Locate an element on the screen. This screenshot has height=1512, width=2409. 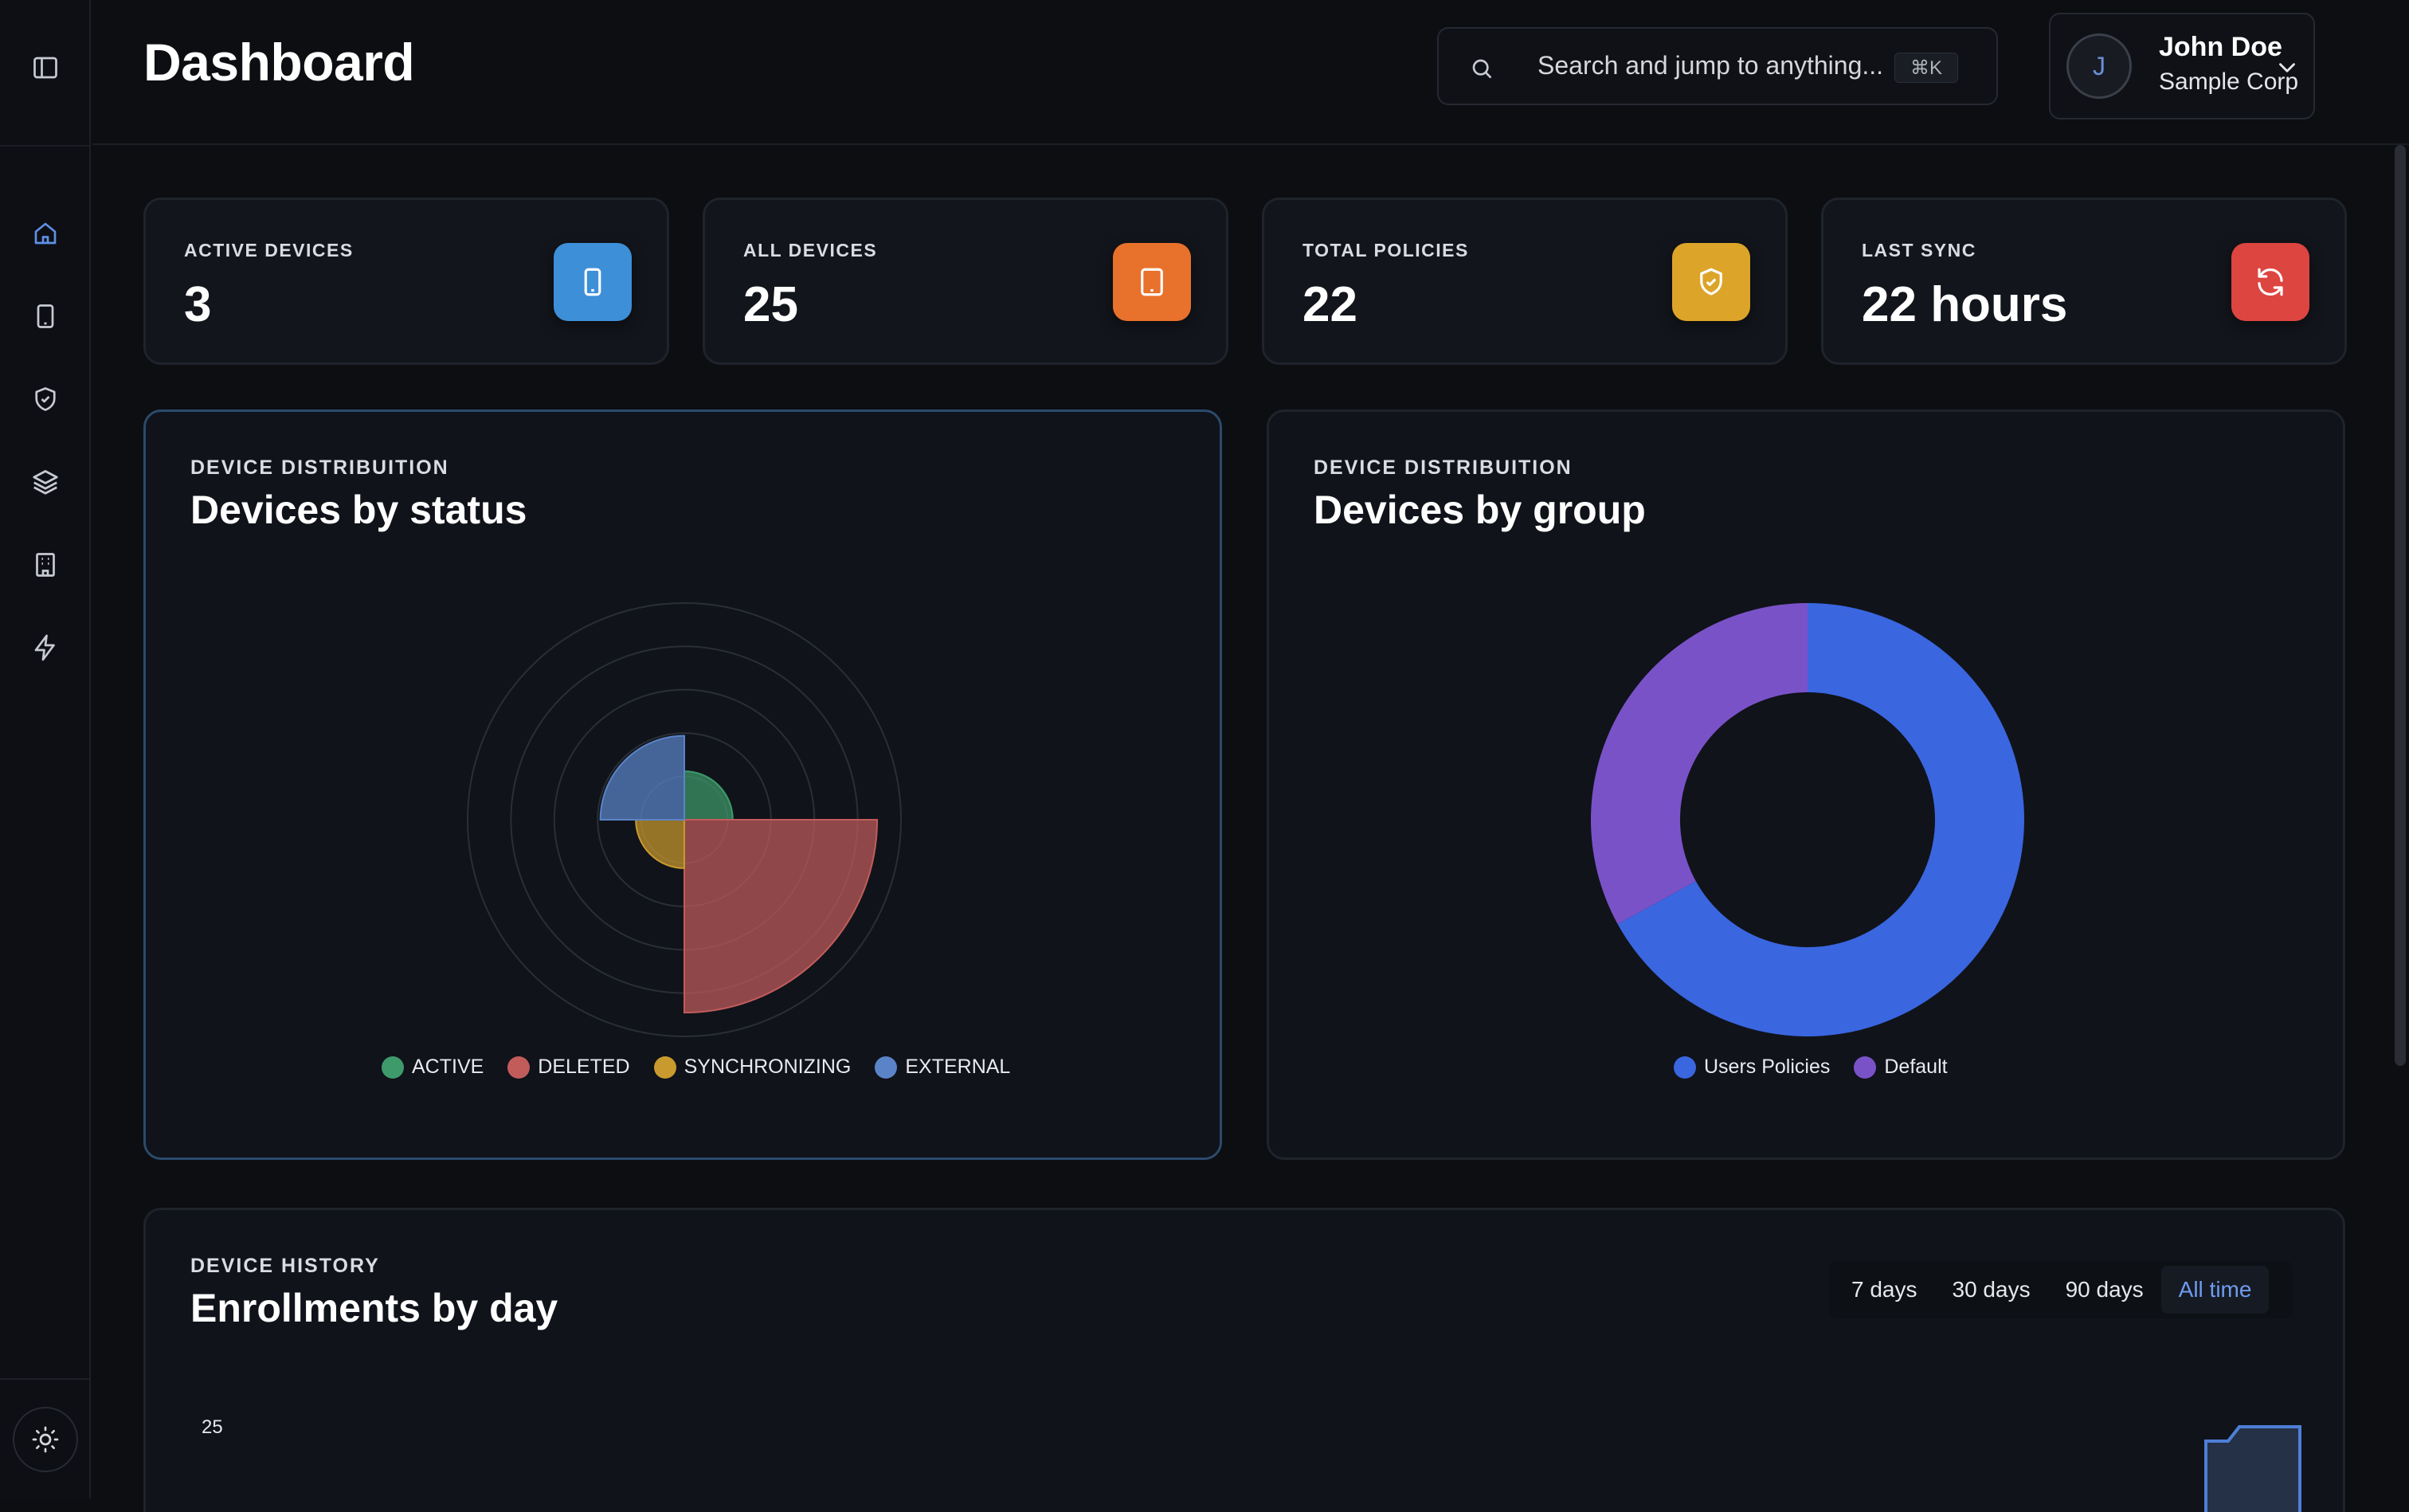
user-organization: Sample Corp is located at coordinates (2229, 82).